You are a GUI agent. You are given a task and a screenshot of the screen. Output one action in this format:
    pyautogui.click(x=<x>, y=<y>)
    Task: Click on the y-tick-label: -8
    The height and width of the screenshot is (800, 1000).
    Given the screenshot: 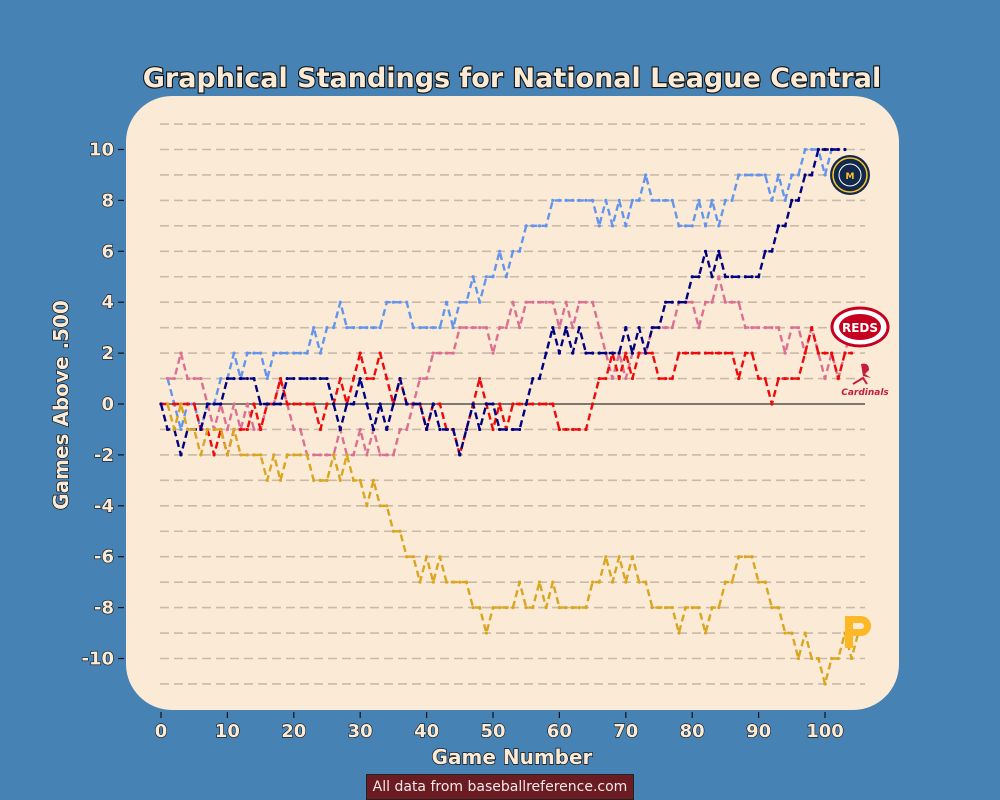 What is the action you would take?
    pyautogui.click(x=104, y=608)
    